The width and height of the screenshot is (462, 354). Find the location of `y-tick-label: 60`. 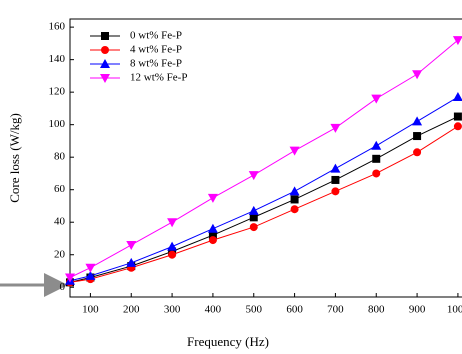

y-tick-label: 60 is located at coordinates (60, 189).